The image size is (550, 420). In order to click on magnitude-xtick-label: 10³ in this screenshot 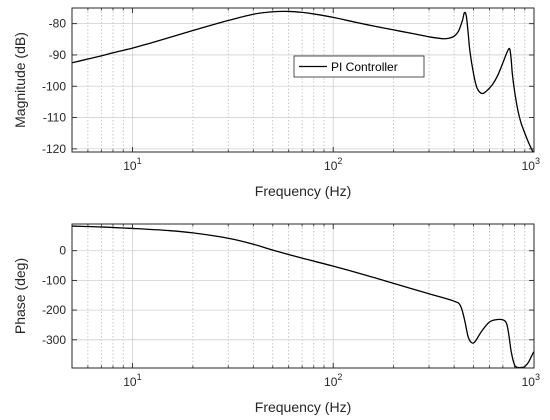, I will do `click(531, 164)`.